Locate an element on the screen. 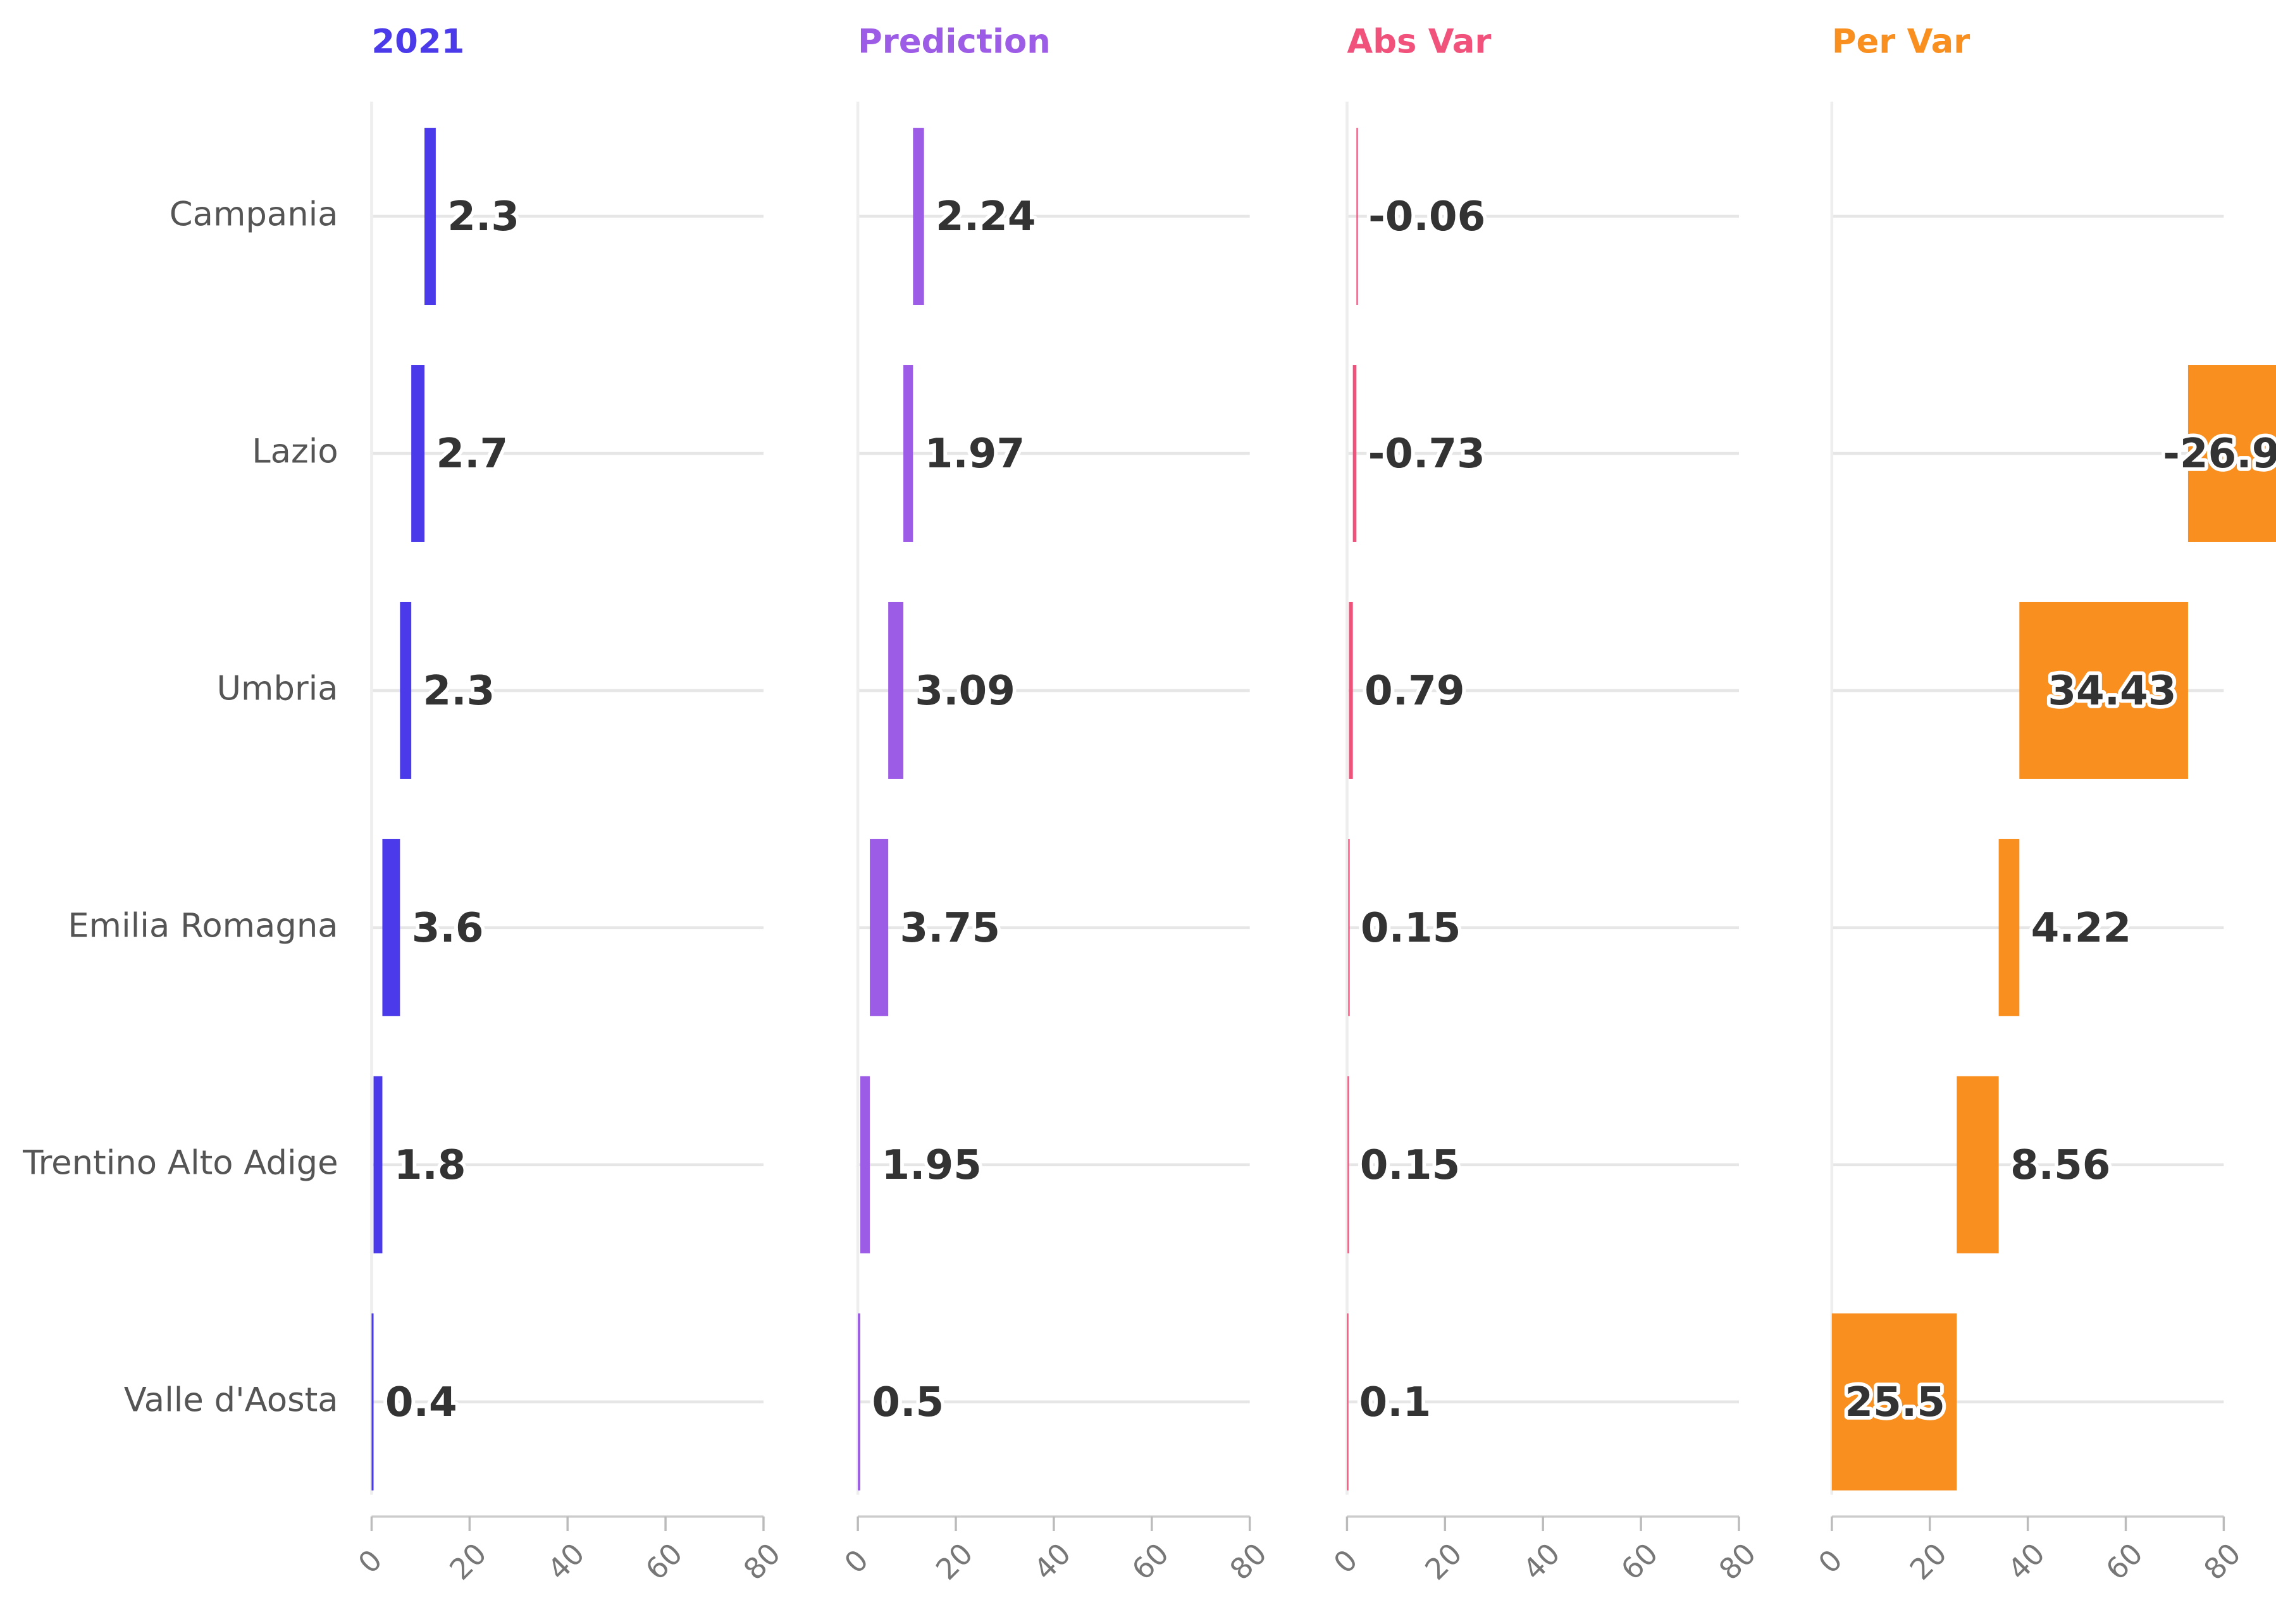 Image resolution: width=2276 pixels, height=1624 pixels. category-label: Umbria is located at coordinates (277, 689).